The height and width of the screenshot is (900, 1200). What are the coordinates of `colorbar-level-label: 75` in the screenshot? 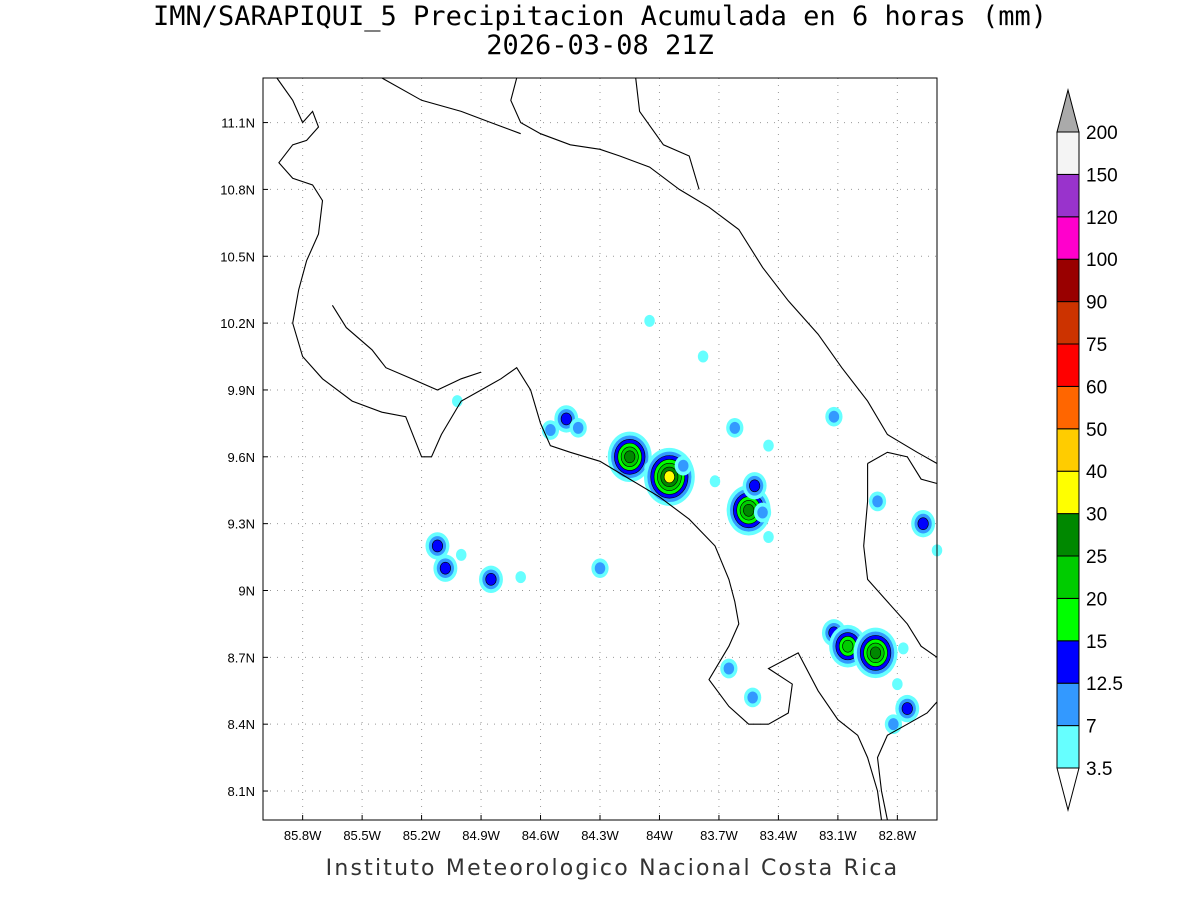 It's located at (1096, 345).